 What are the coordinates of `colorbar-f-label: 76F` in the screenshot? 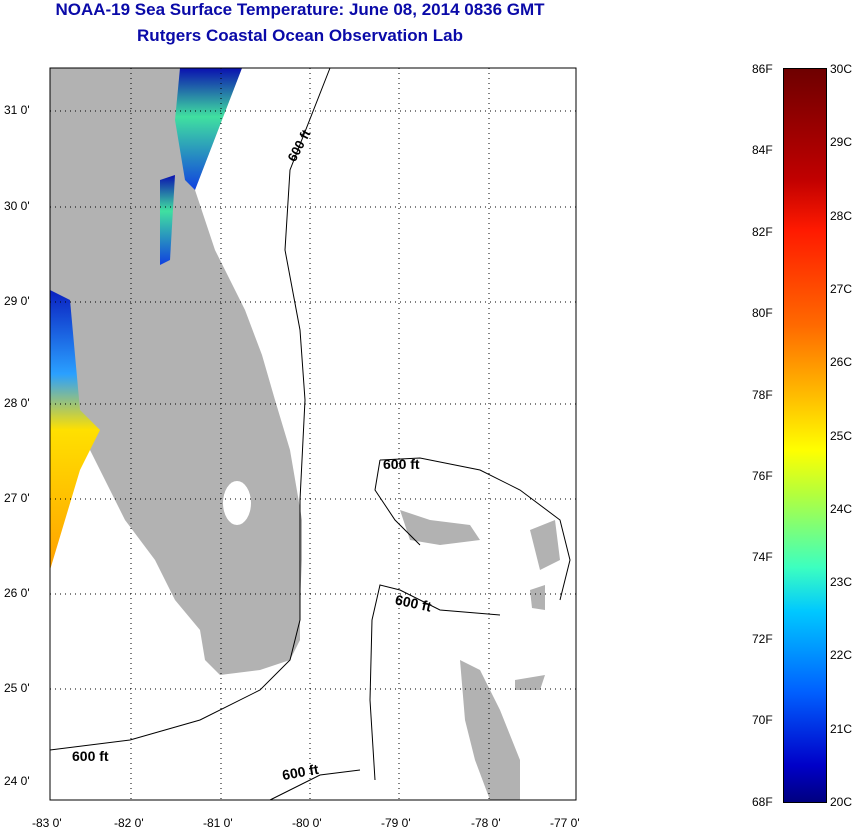 It's located at (762, 476).